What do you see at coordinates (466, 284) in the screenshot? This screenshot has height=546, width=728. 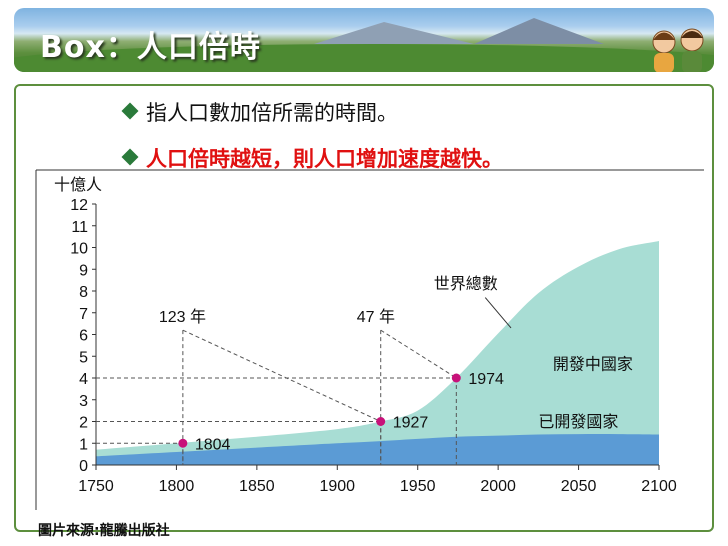 I see `series-label-total: 世界總數` at bounding box center [466, 284].